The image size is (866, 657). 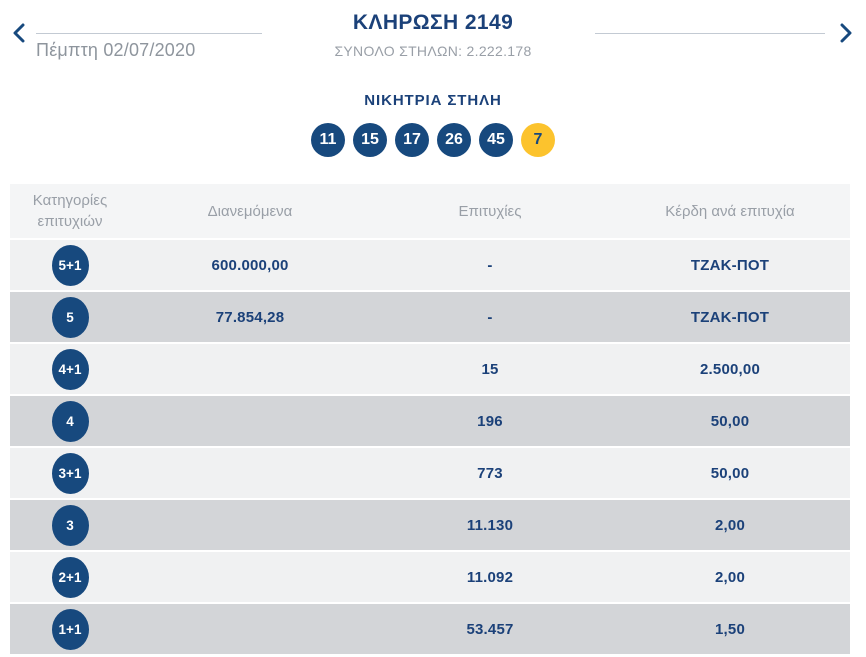 I want to click on previous-draw-info: Πέμπτη 02/07/2020, so click(x=149, y=47).